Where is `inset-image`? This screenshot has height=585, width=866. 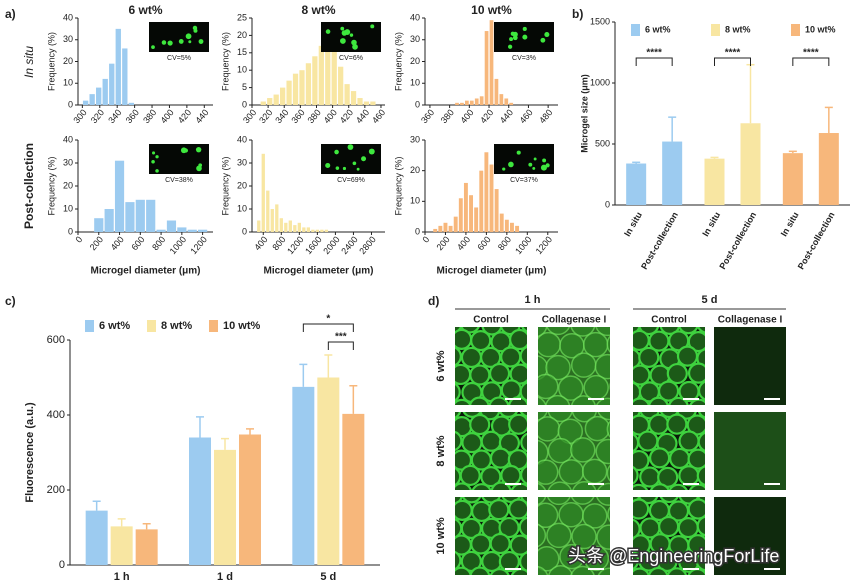
inset-image is located at coordinates (179, 37).